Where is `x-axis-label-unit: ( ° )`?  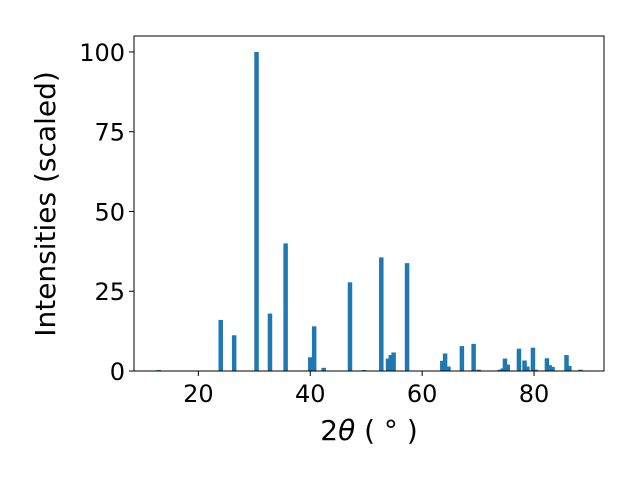 x-axis-label-unit: ( ° ) is located at coordinates (386, 430).